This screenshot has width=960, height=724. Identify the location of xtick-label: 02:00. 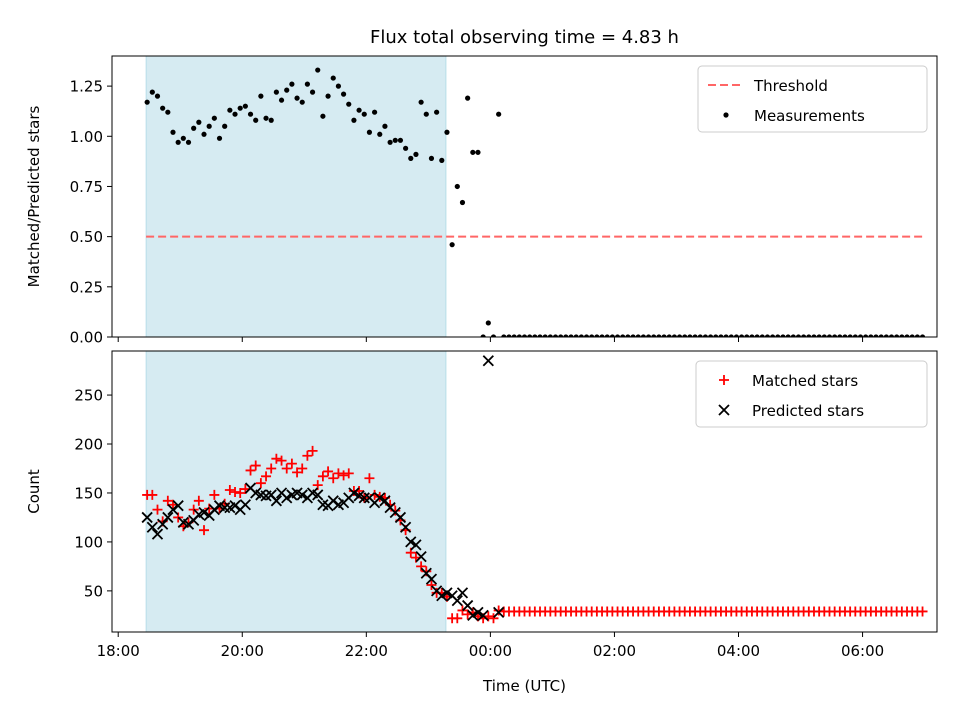
(614, 651).